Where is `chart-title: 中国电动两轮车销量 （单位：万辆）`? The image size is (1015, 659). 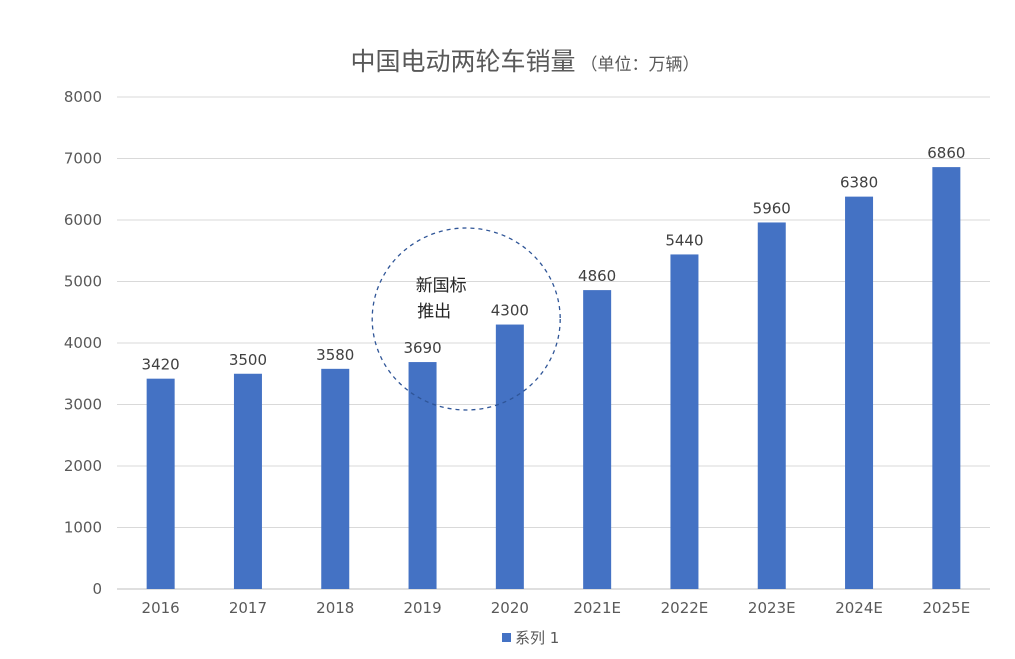 chart-title: 中国电动两轮车销量 （单位：万辆） is located at coordinates (524, 61).